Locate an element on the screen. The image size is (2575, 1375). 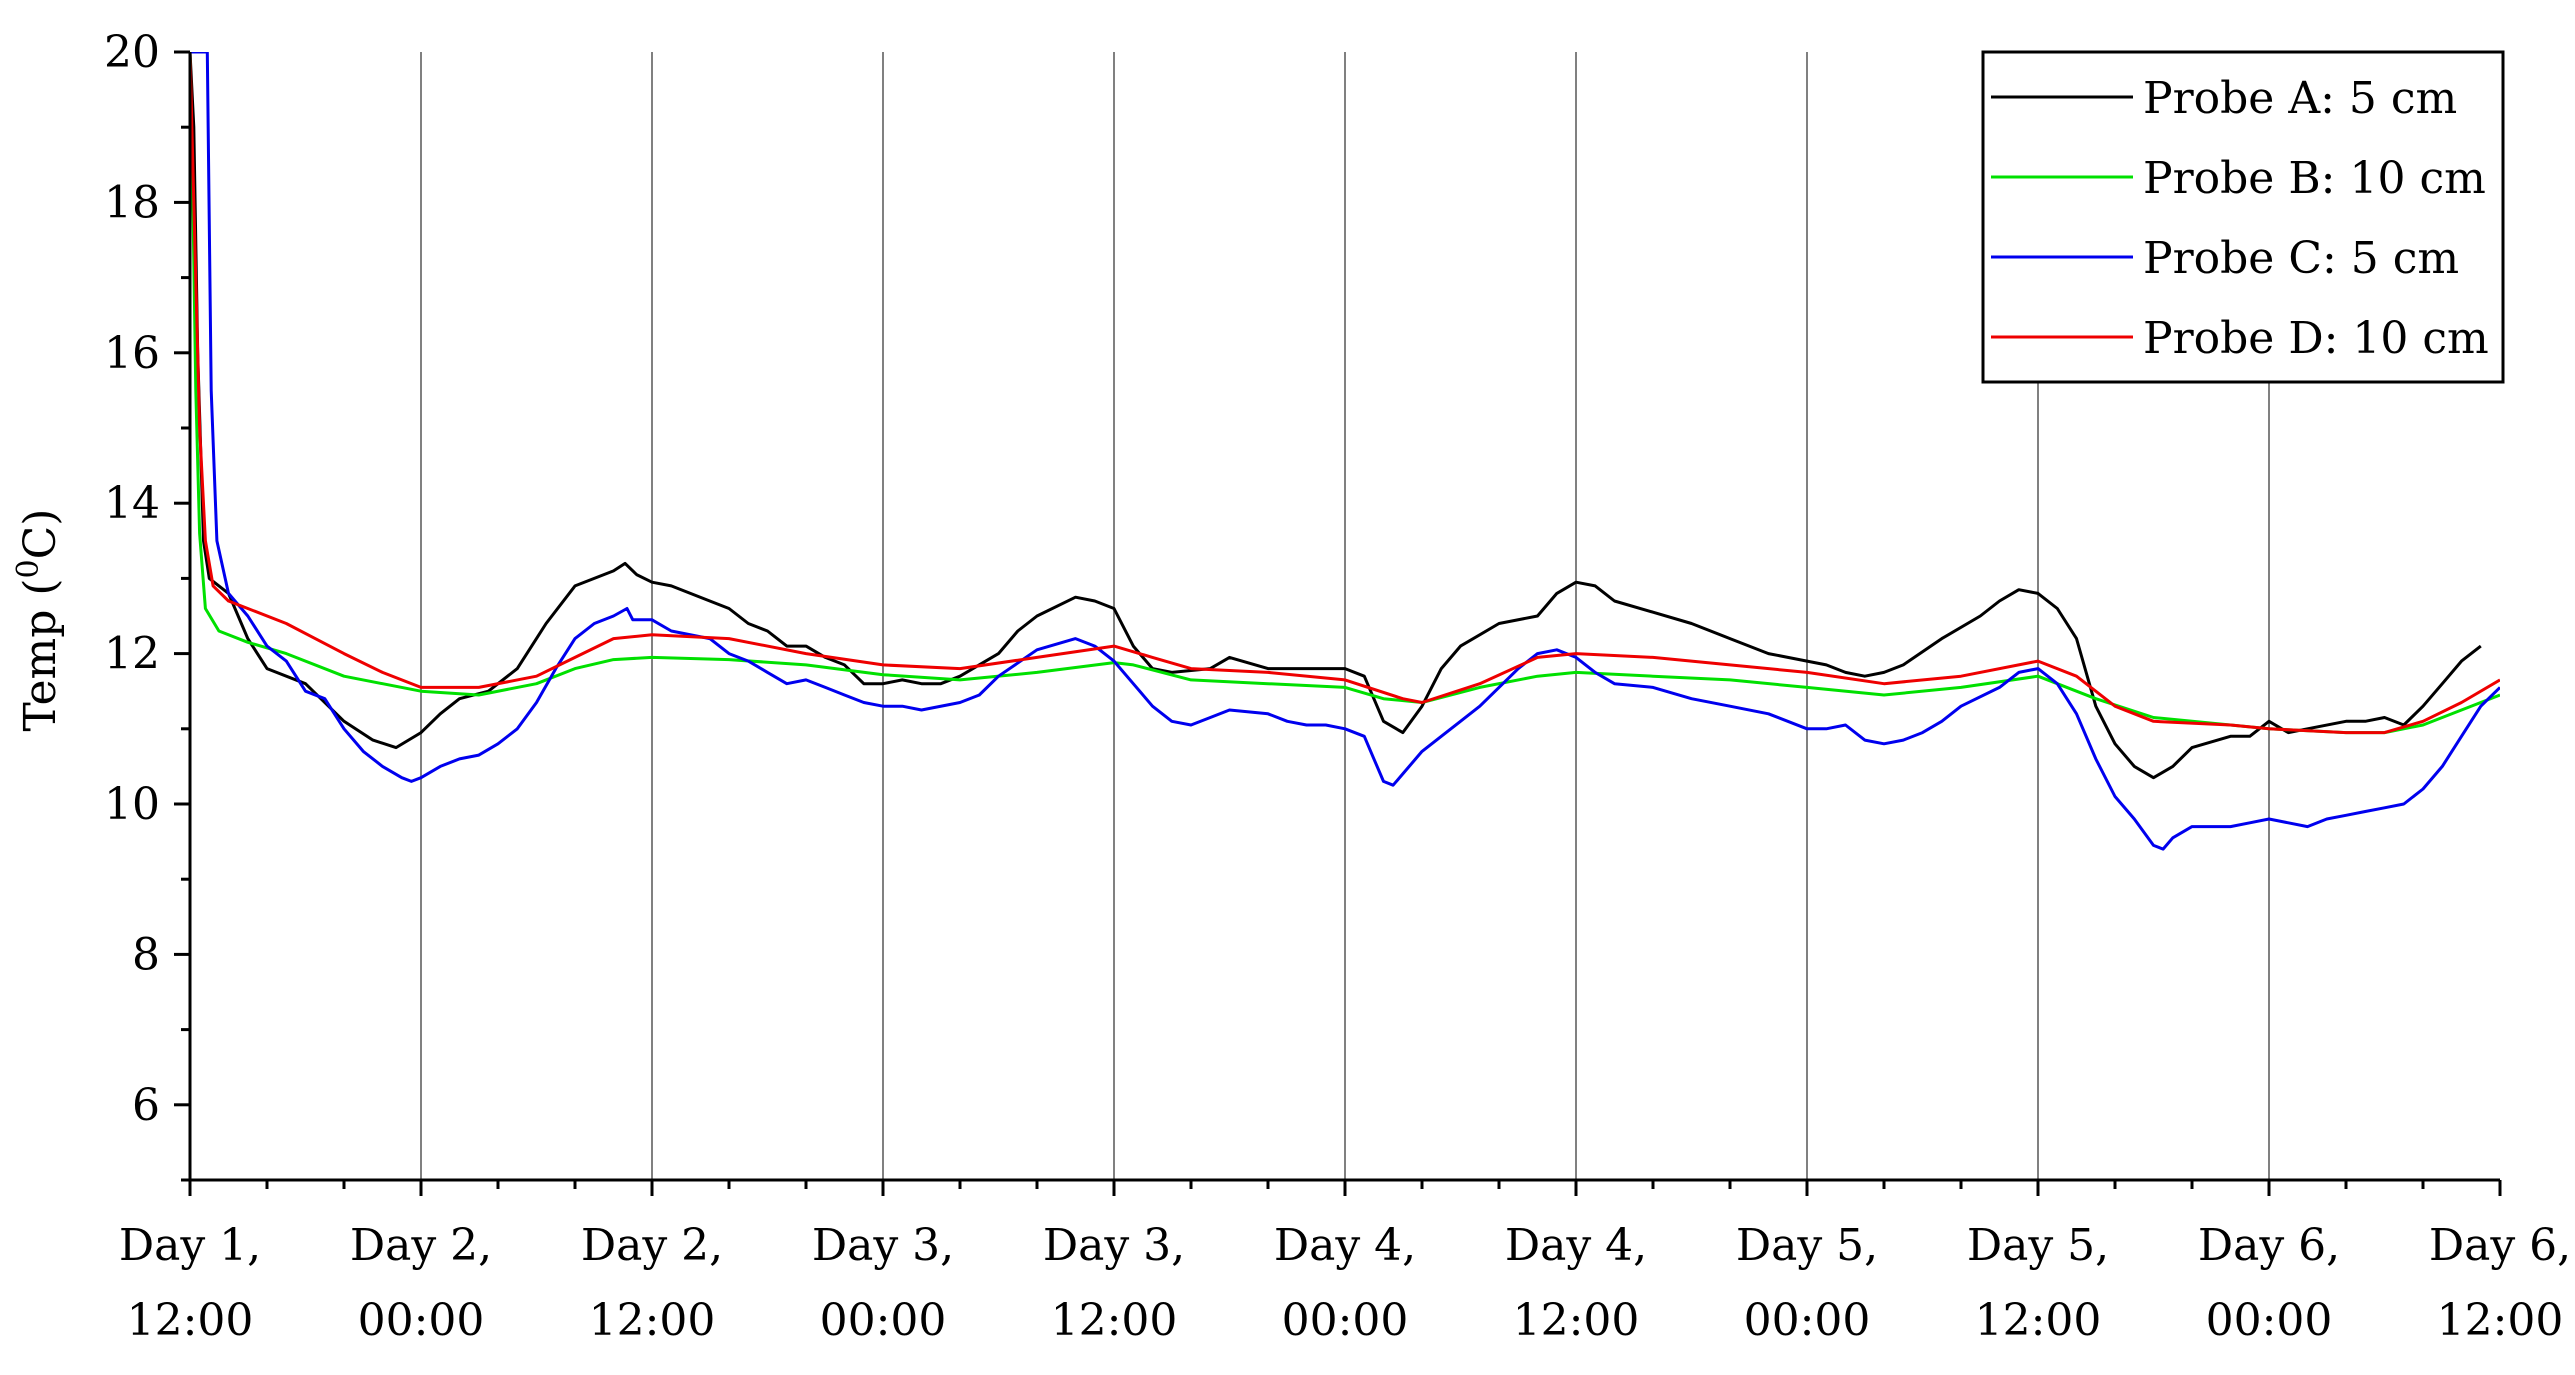
legend-label-4: Probe D: 10 cm is located at coordinates (2316, 338).